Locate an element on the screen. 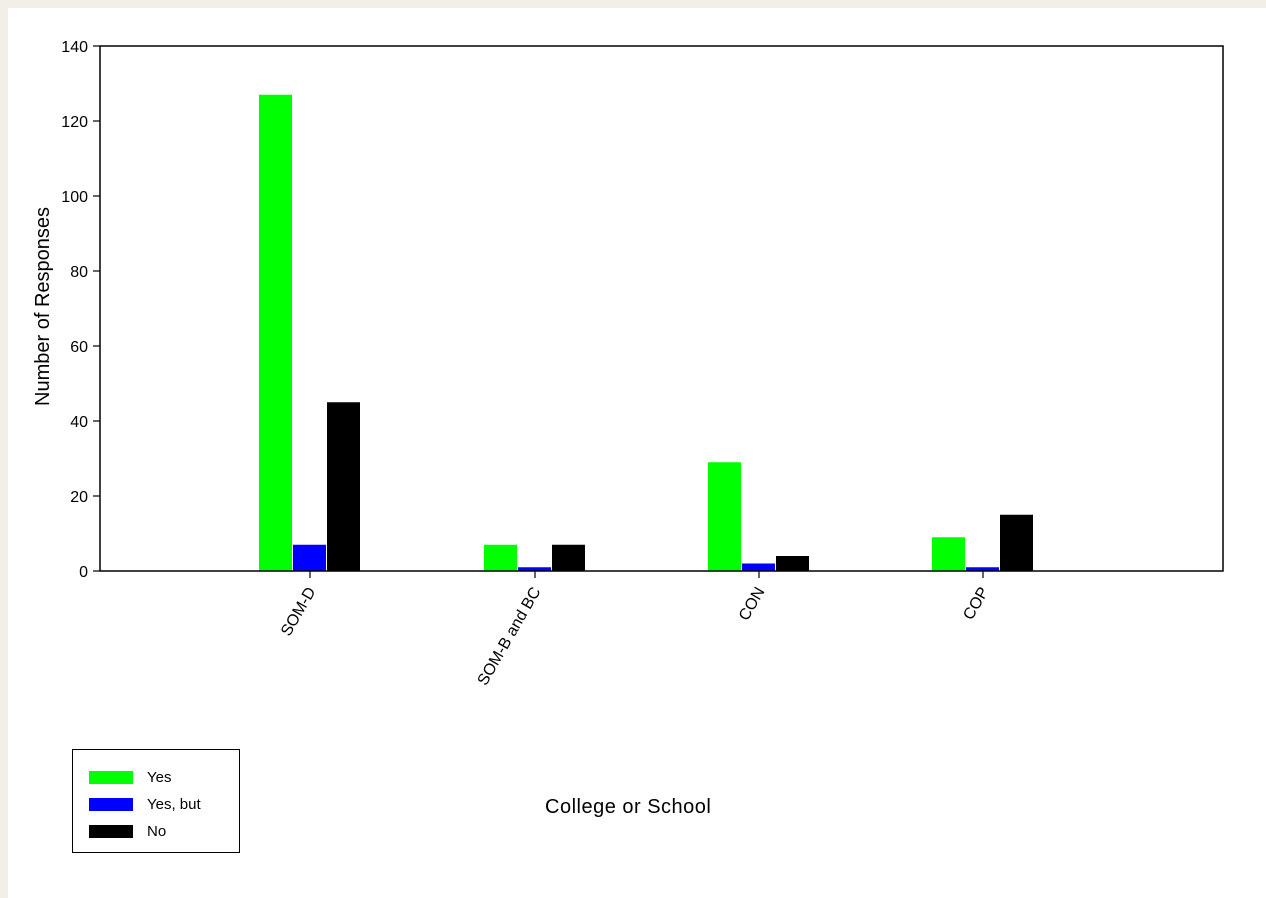 The width and height of the screenshot is (1266, 898). y-tick-label: 100 is located at coordinates (74, 197).